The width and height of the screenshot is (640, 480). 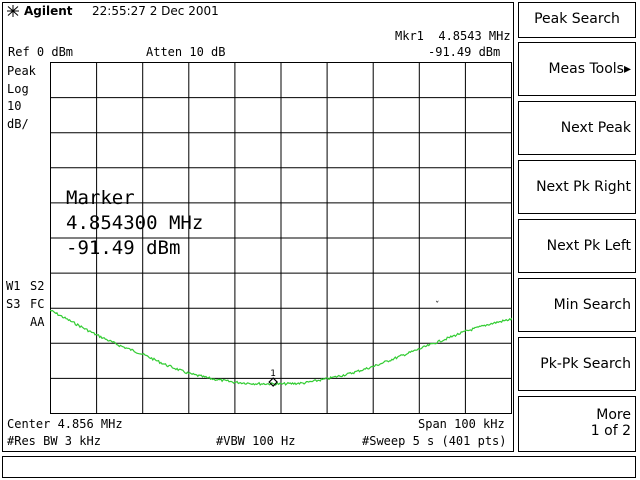 What do you see at coordinates (37, 286) in the screenshot?
I see `trace-indicator-s2: S2` at bounding box center [37, 286].